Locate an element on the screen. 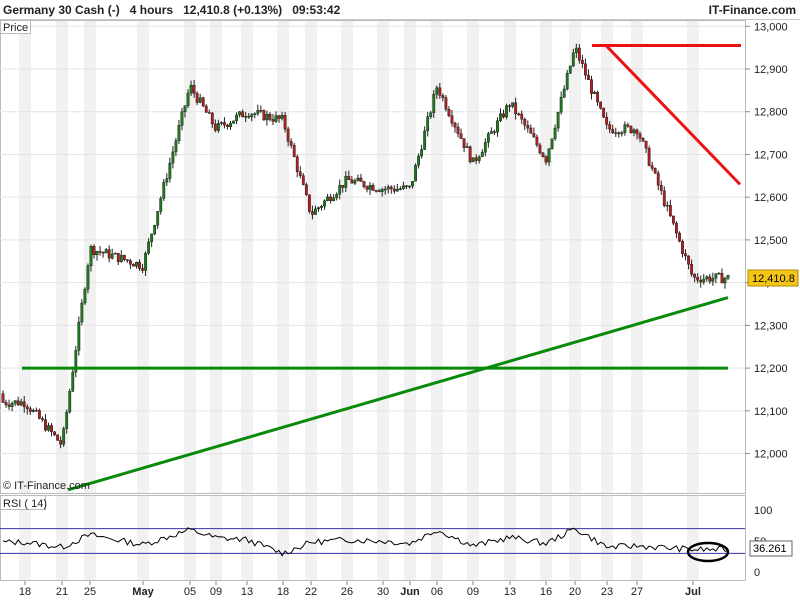 This screenshot has width=800, height=600. x-tick-label: May is located at coordinates (143, 592).